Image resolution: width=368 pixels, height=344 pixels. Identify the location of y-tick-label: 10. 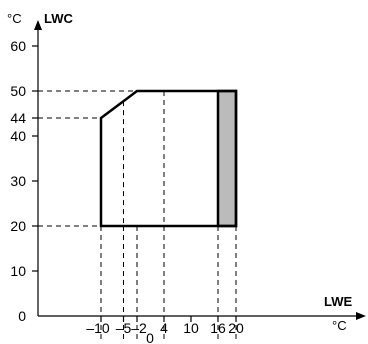
(18, 271).